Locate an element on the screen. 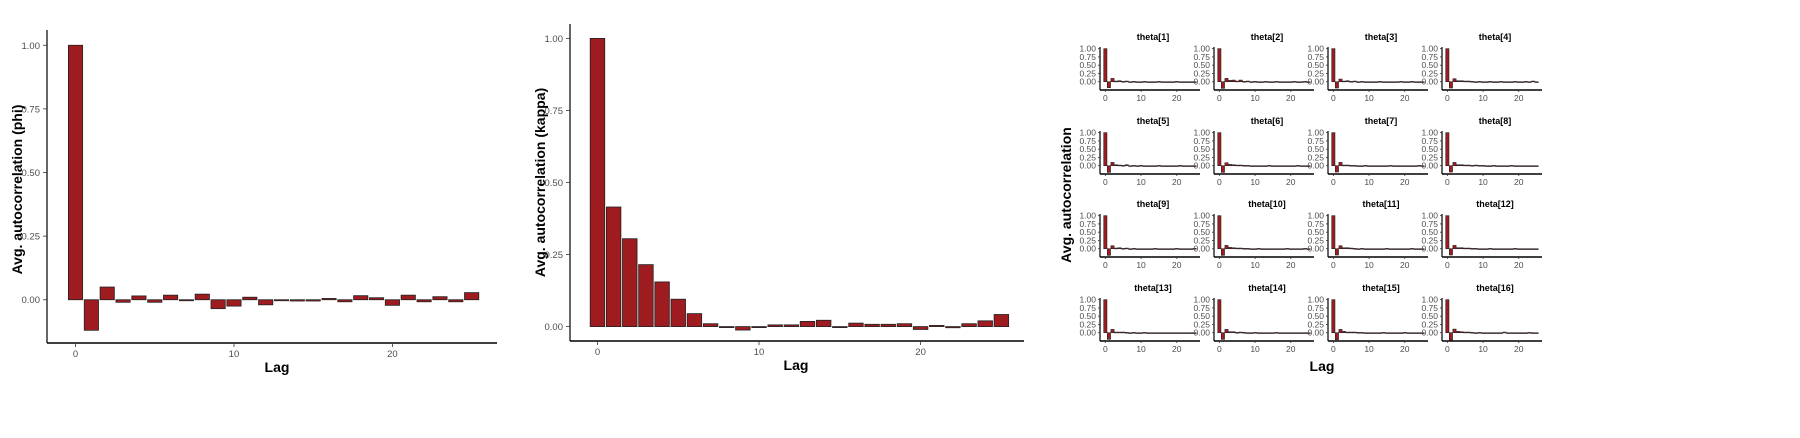 The image size is (1800, 438). facet-strip-label: theta[3] is located at coordinates (1381, 37).